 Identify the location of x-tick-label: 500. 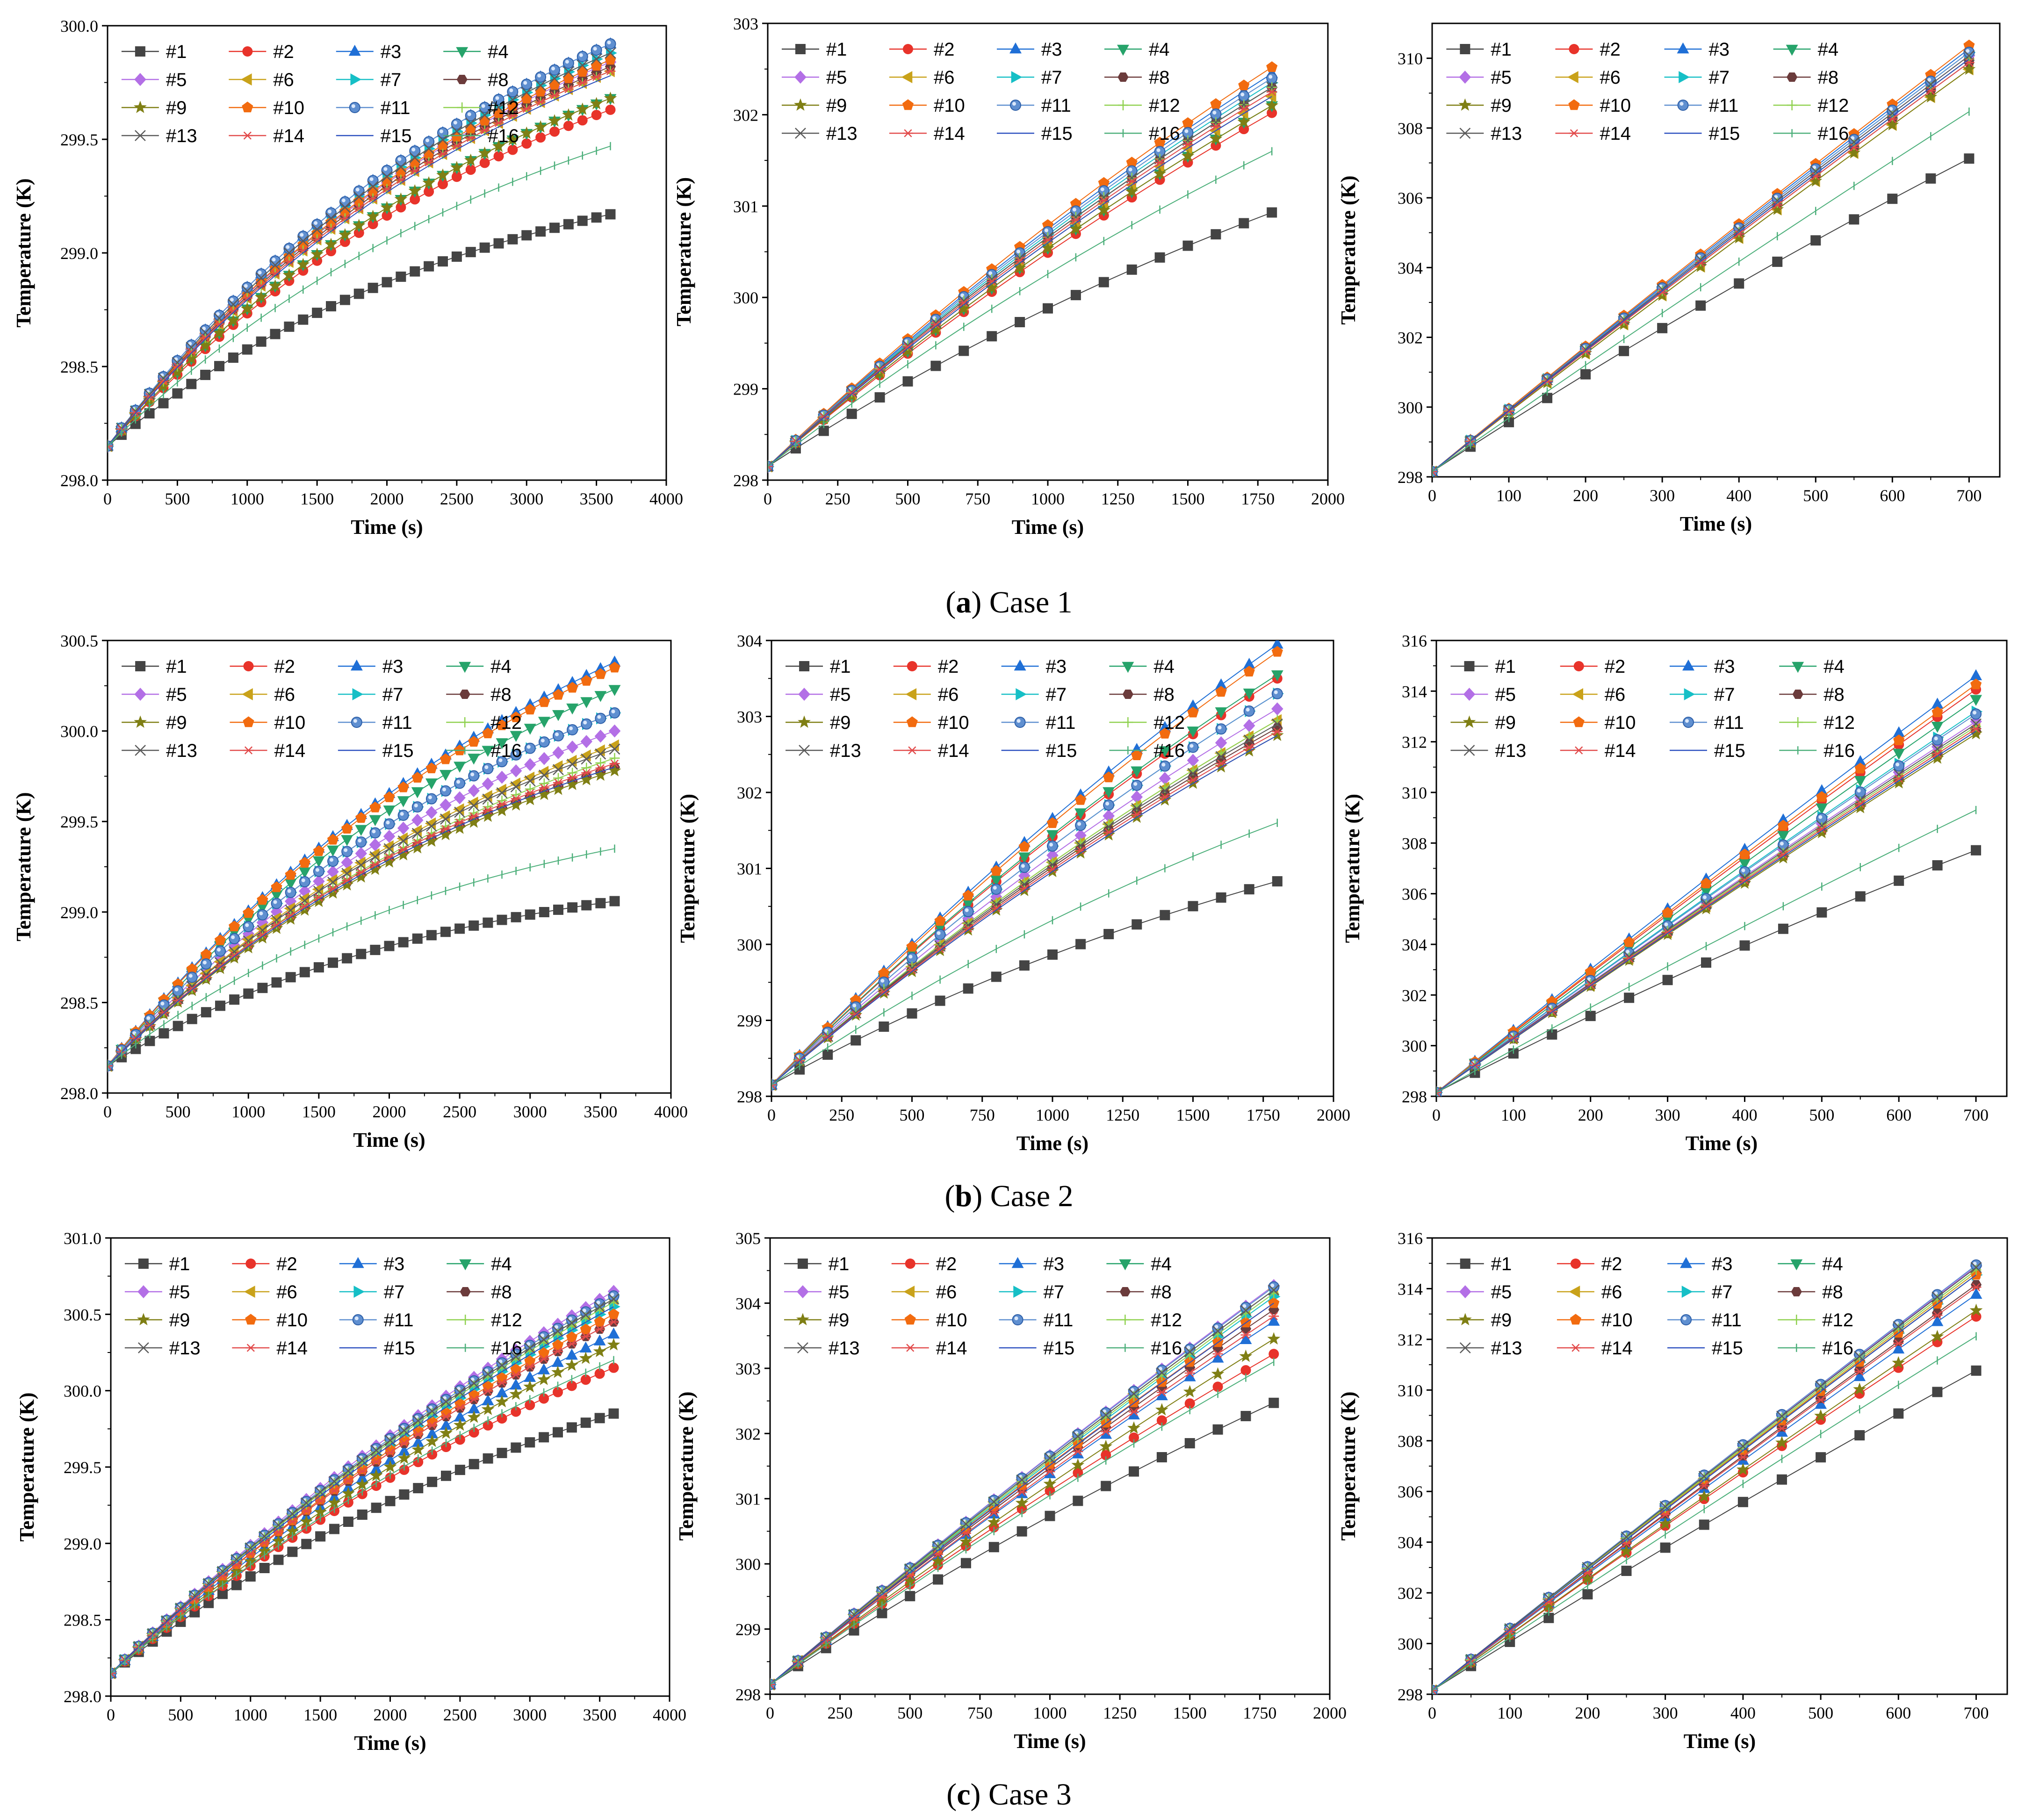
(908, 498).